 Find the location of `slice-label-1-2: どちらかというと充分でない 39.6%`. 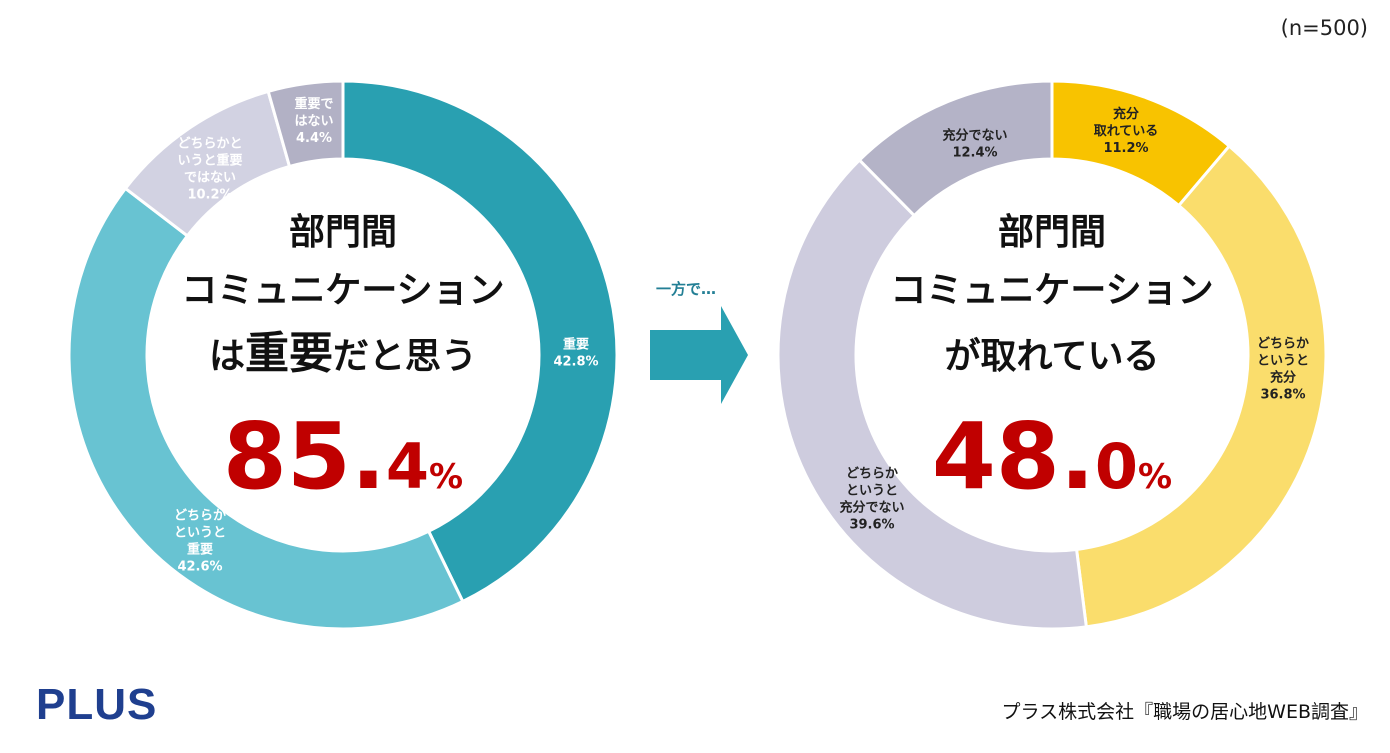

slice-label-1-2: どちらかというと充分でない 39.6% is located at coordinates (871, 500).